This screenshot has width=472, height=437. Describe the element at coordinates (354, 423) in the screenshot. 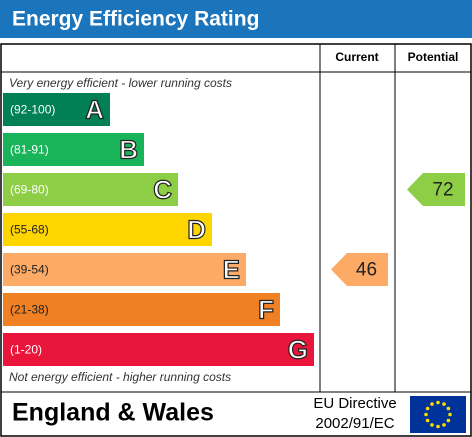

I see `directive: 2002/91/EC` at that location.